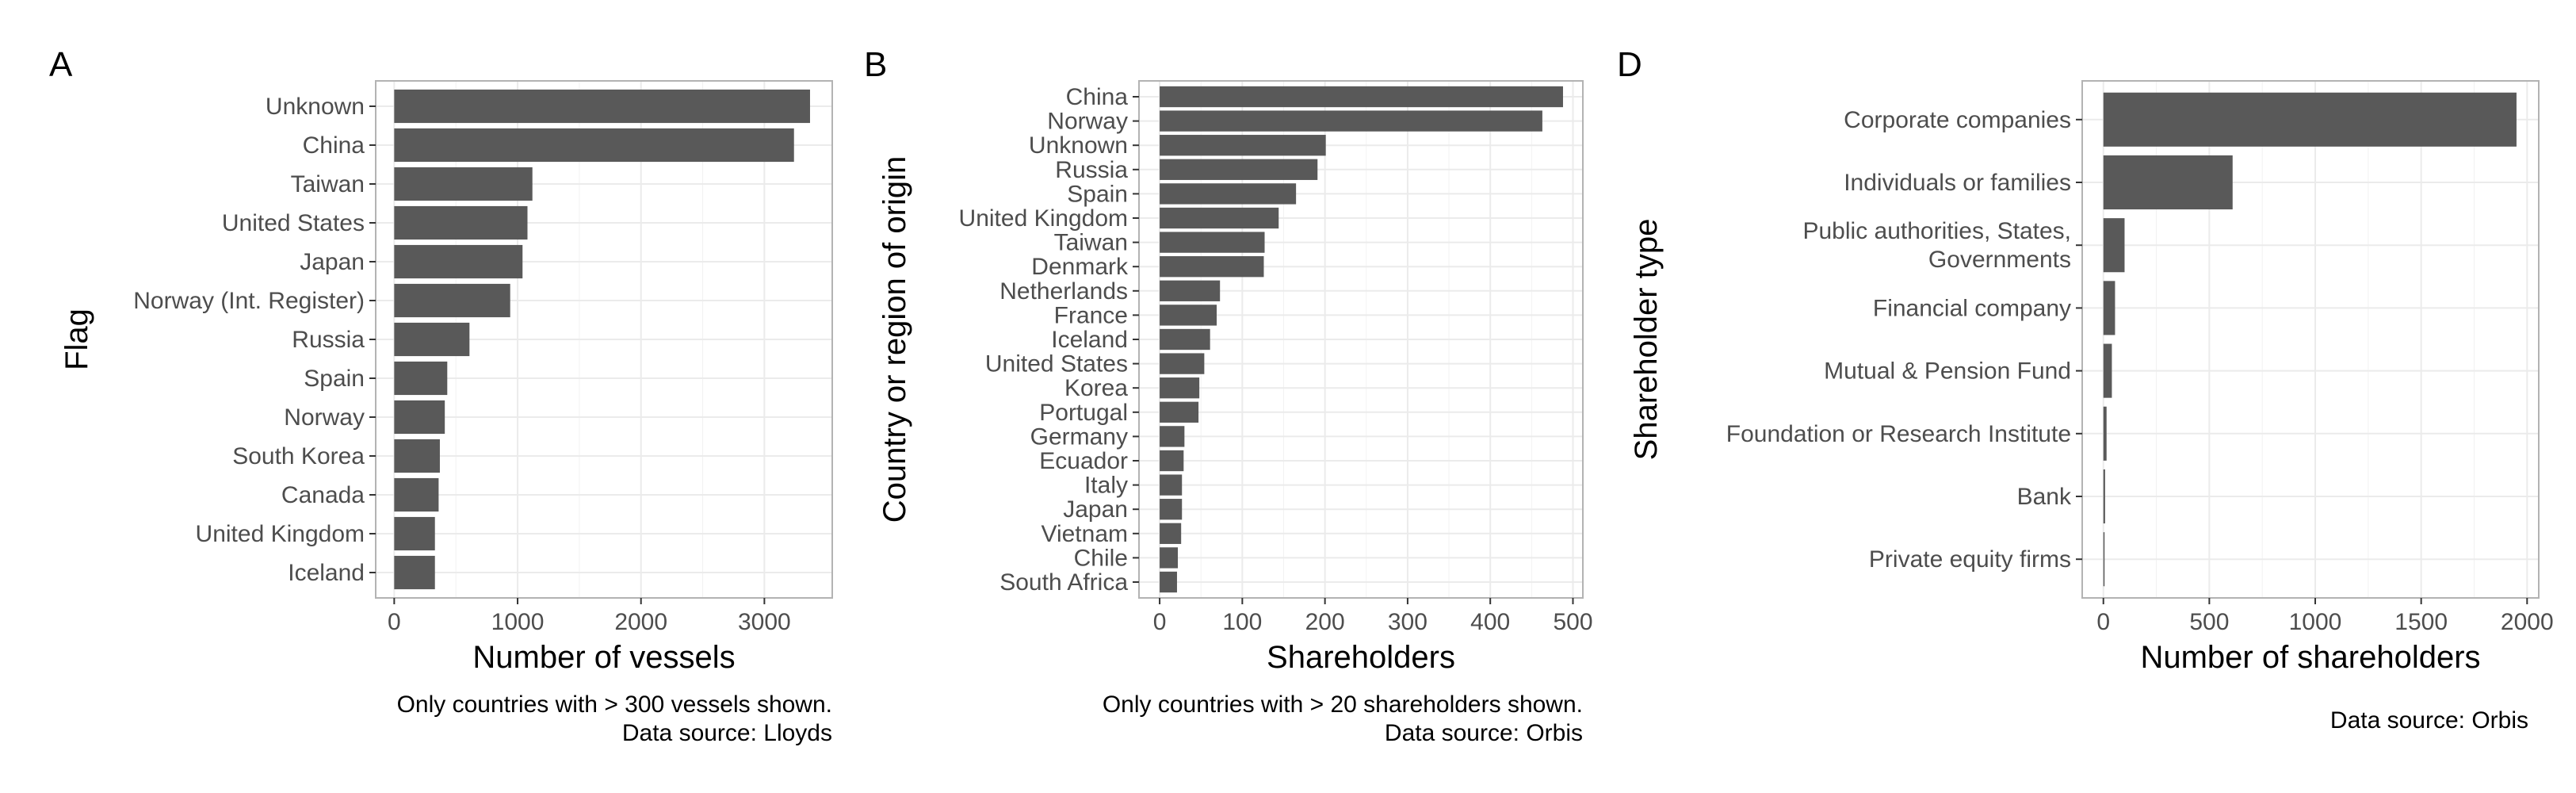 Image resolution: width=2576 pixels, height=793 pixels. What do you see at coordinates (876, 64) in the screenshot?
I see `panel-letter: B` at bounding box center [876, 64].